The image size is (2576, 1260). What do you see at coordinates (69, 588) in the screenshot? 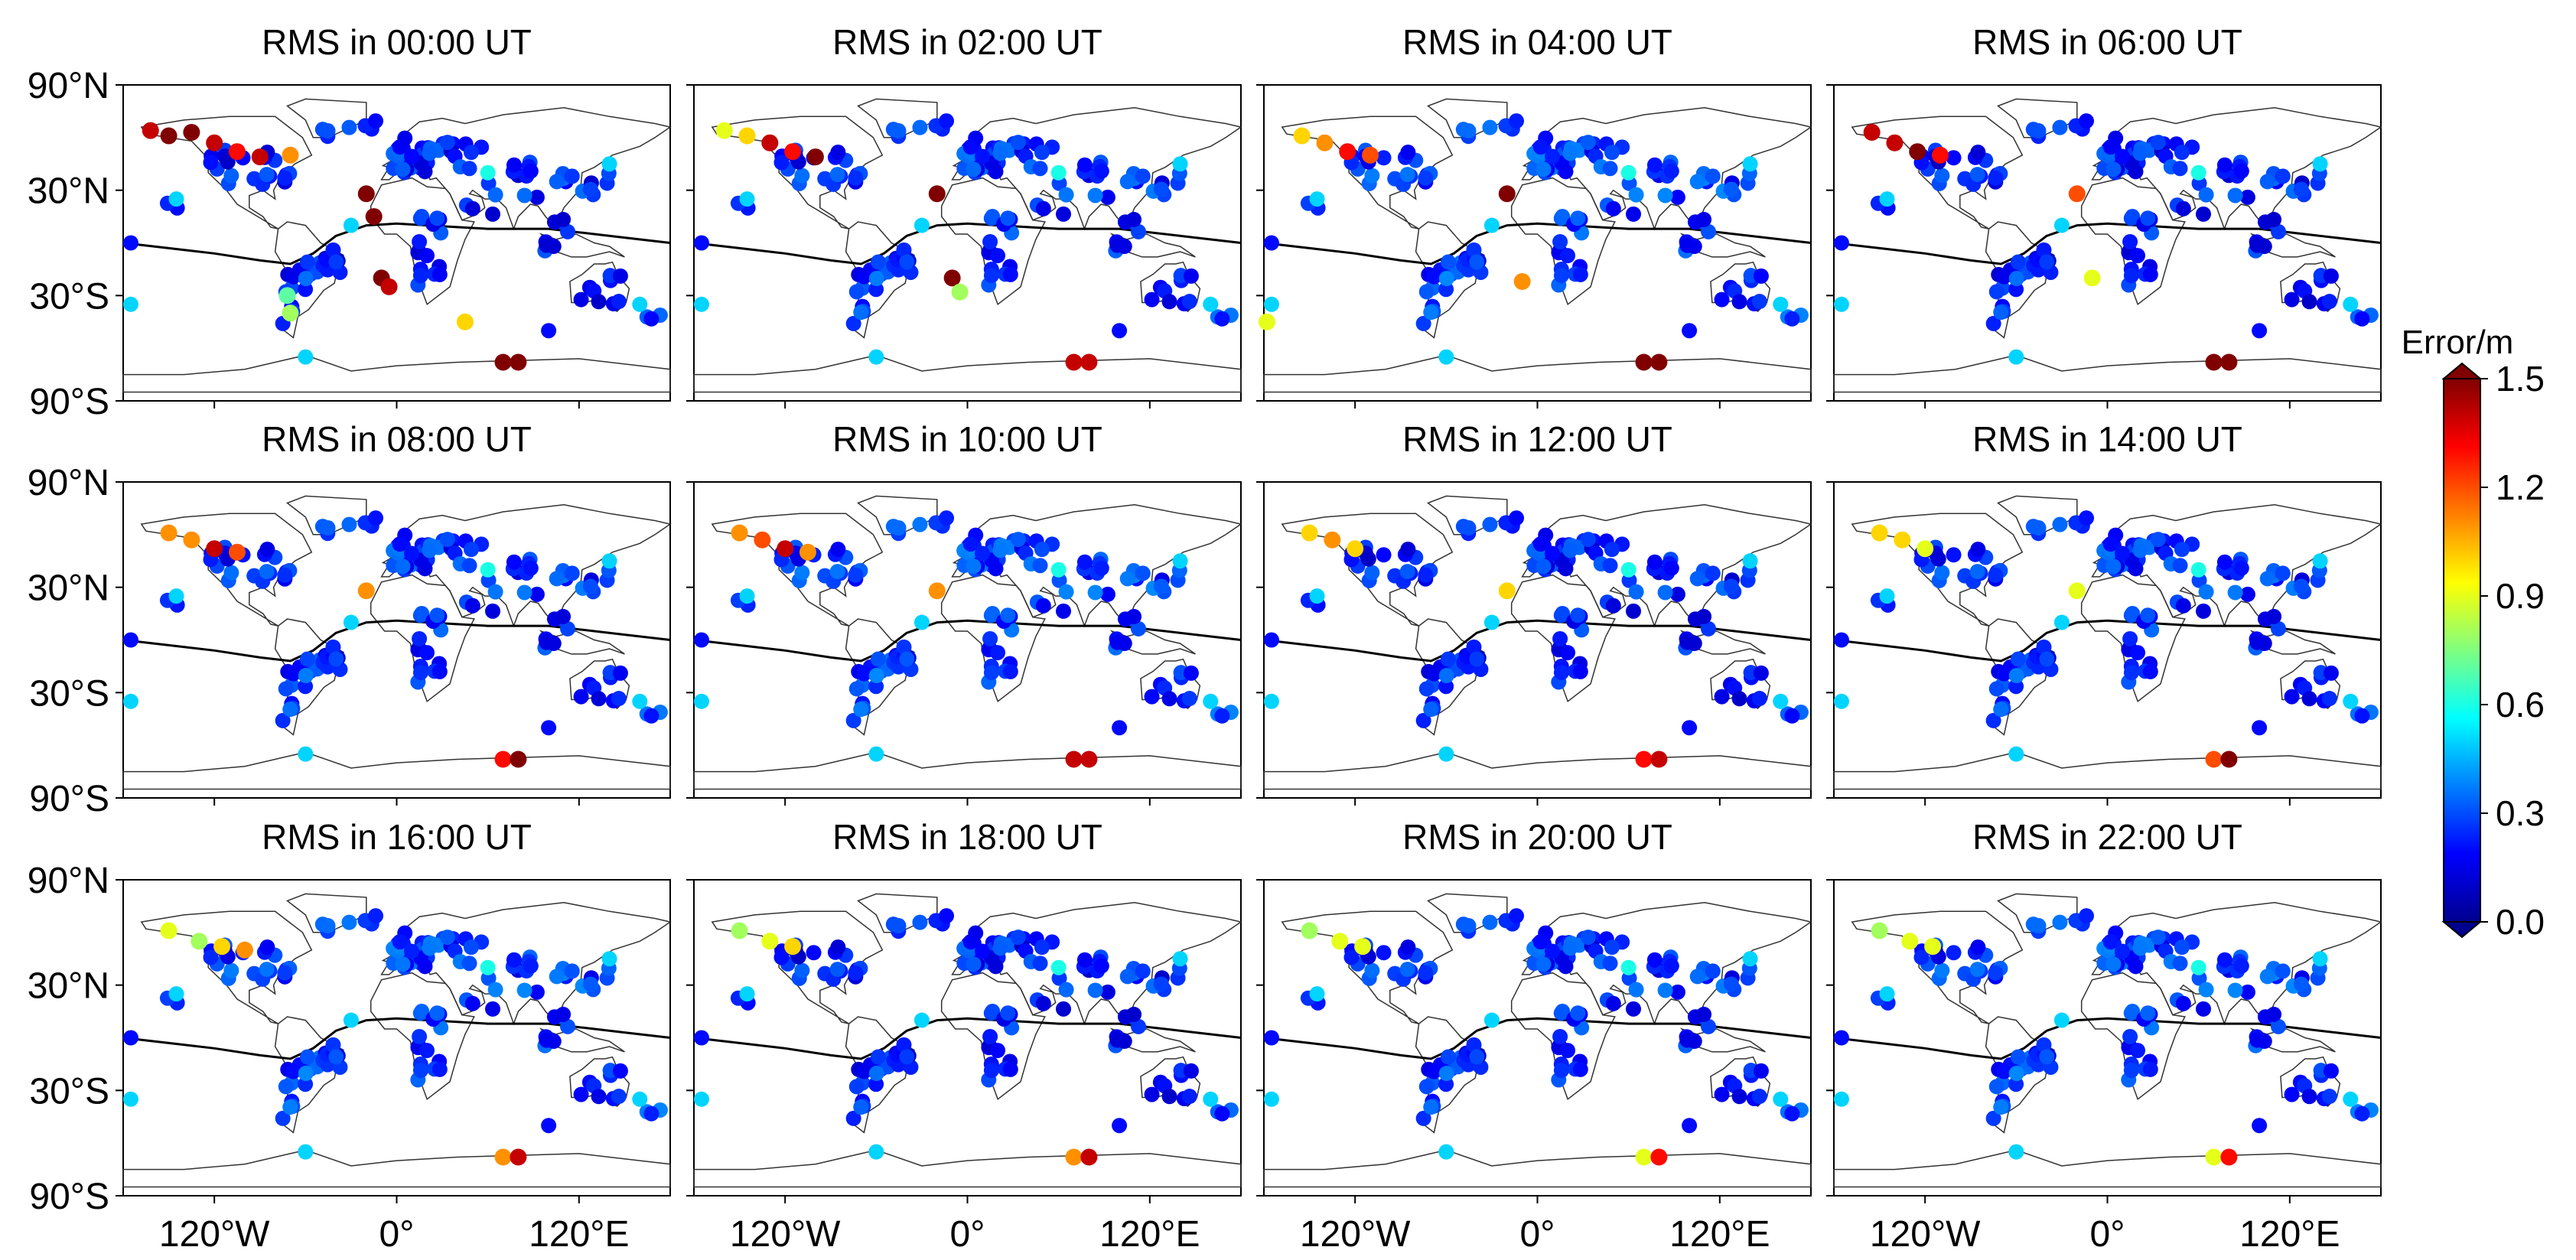
I see `lat-tick-label: 30°N` at bounding box center [69, 588].